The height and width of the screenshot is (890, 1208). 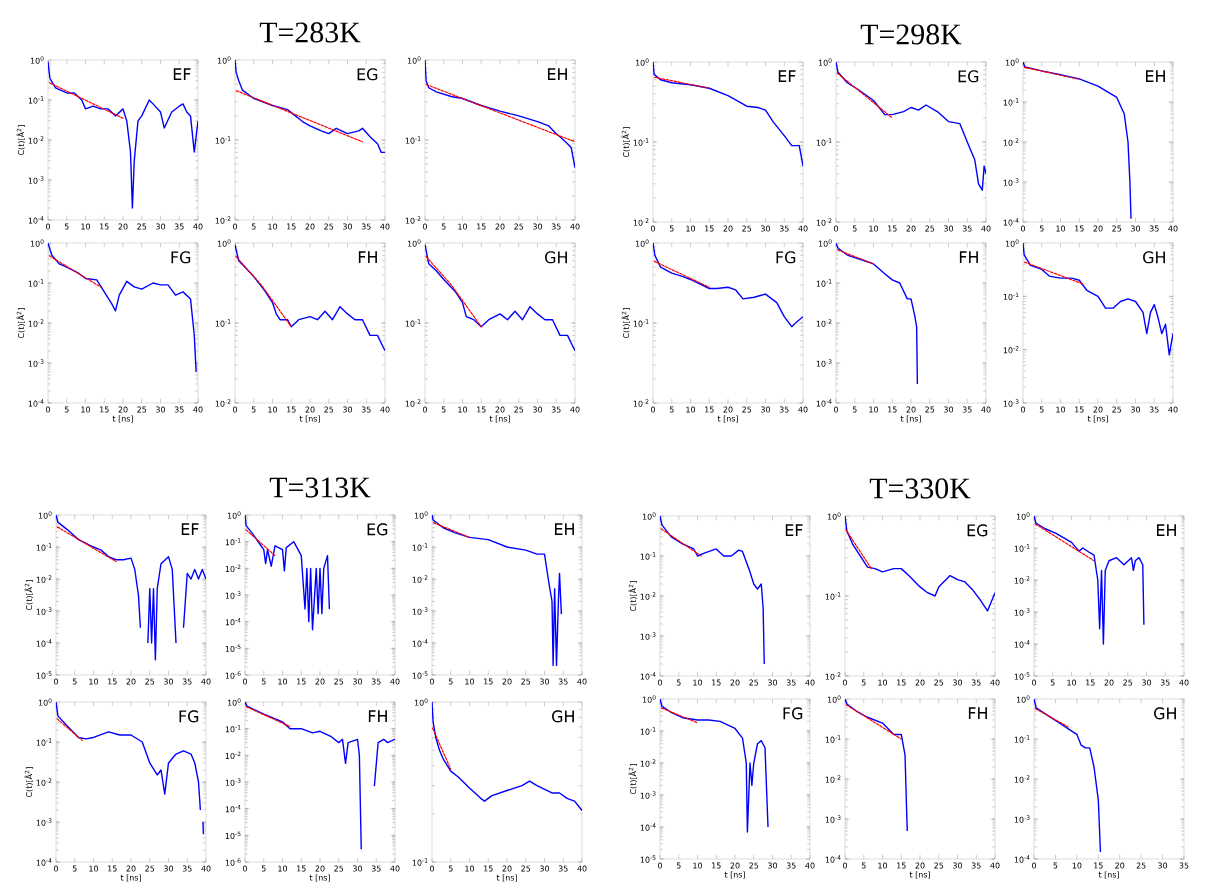 I want to click on chart-title: T=313K, so click(x=320, y=487).